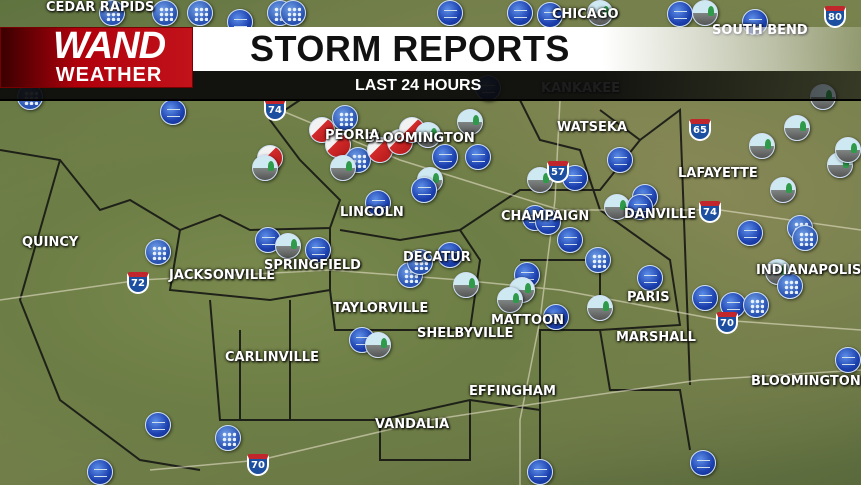 The image size is (861, 485). What do you see at coordinates (352, 135) in the screenshot?
I see `city-label: PEORIA` at bounding box center [352, 135].